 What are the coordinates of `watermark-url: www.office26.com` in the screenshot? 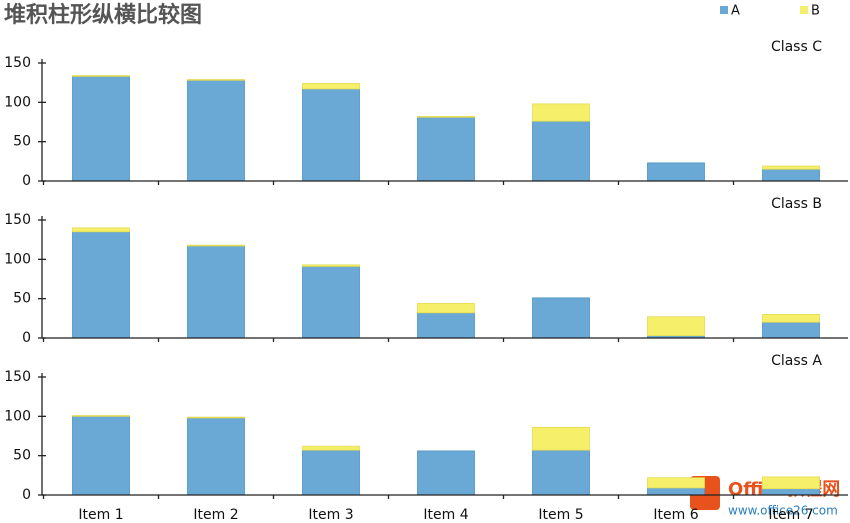 It's located at (783, 511).